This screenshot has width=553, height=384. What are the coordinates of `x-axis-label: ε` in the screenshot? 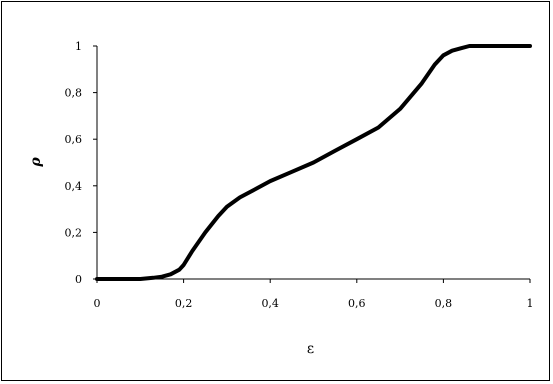 It's located at (310, 349).